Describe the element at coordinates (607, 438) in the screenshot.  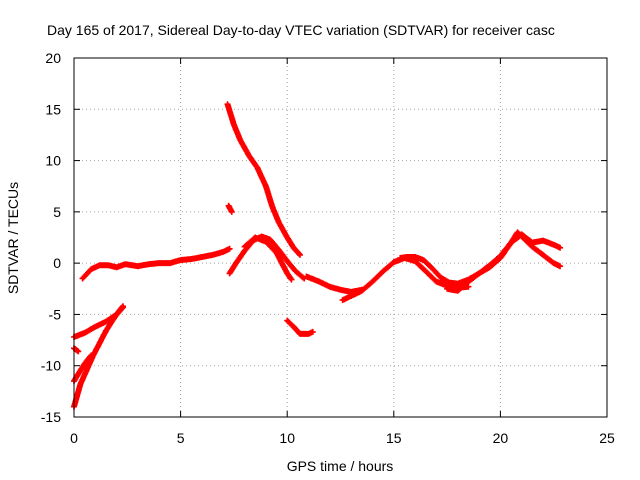
I see `x-tick-label: 25` at that location.